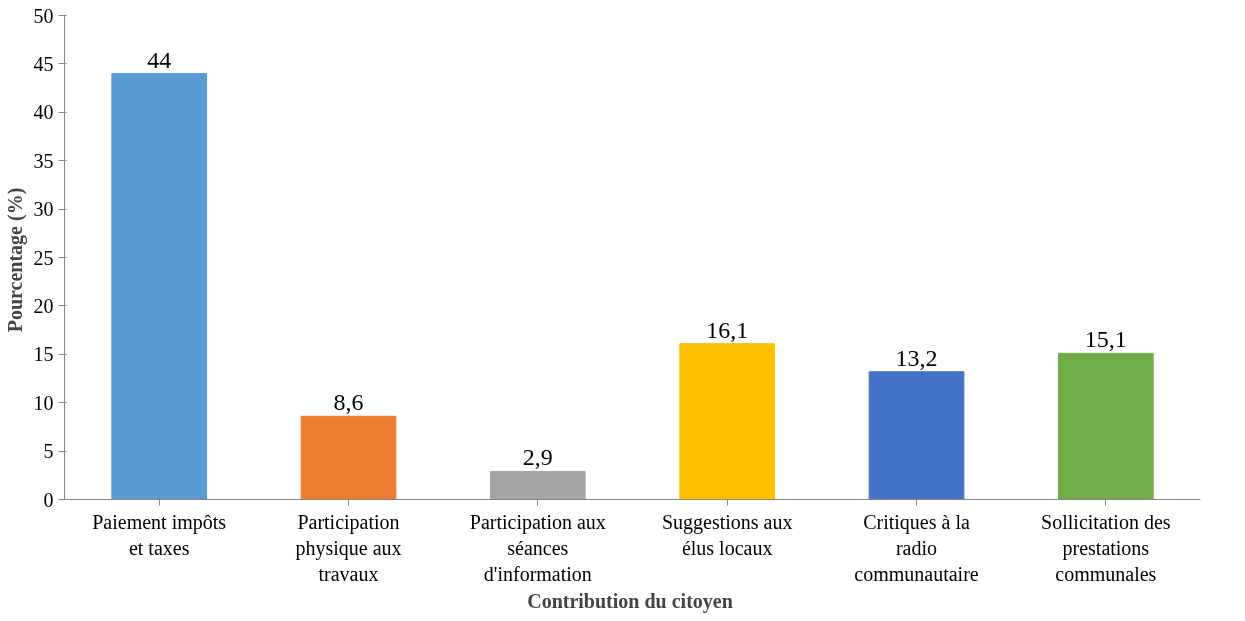 Image resolution: width=1245 pixels, height=621 pixels. Describe the element at coordinates (15, 260) in the screenshot. I see `y-axis-title: Pourcentage (%)` at that location.